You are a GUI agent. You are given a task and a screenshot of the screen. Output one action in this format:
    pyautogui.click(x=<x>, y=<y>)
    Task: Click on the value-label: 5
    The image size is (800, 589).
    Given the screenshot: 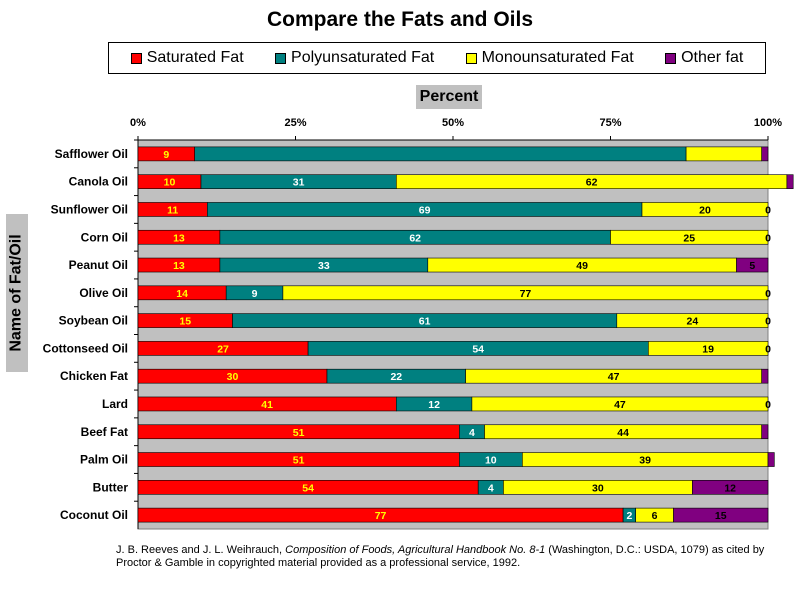 What is the action you would take?
    pyautogui.click(x=752, y=266)
    